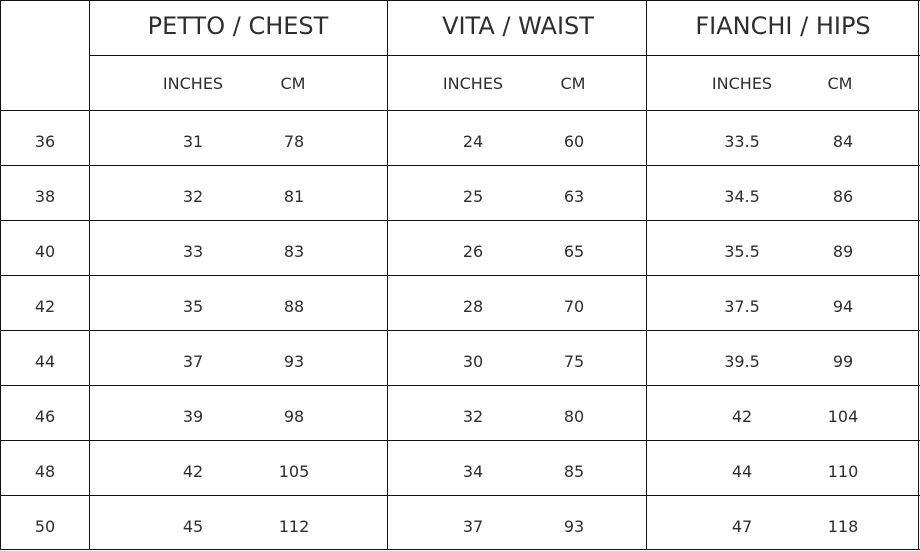 The image size is (920, 551). What do you see at coordinates (843, 416) in the screenshot?
I see `cell-hips-cm: 104` at bounding box center [843, 416].